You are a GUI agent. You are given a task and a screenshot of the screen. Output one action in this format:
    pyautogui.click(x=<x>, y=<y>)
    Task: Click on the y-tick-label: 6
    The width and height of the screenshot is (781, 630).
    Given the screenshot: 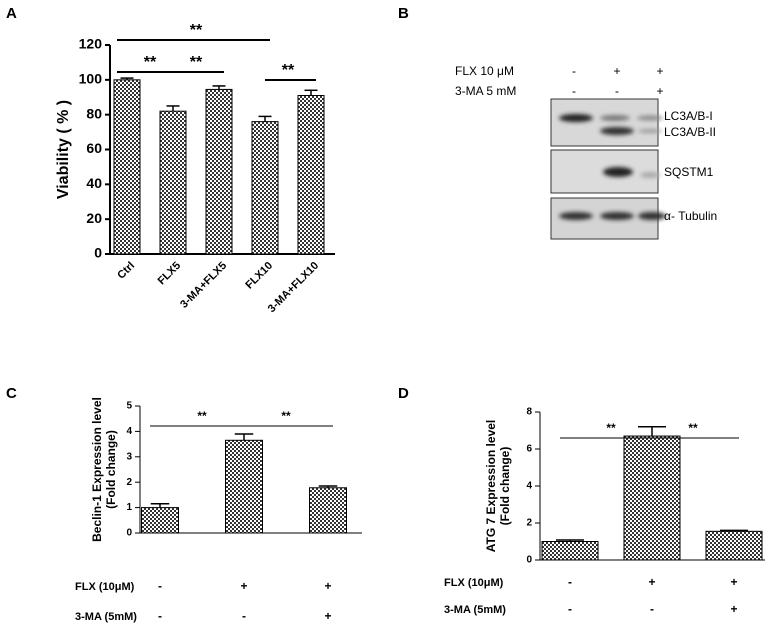 What is the action you would take?
    pyautogui.click(x=529, y=449)
    